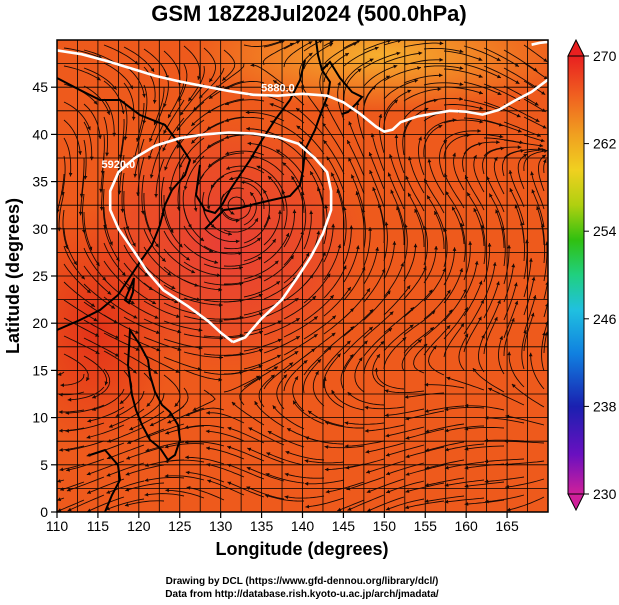 This screenshot has height=605, width=619. What do you see at coordinates (576, 502) in the screenshot?
I see `colorbar-bottom-arrow` at bounding box center [576, 502].